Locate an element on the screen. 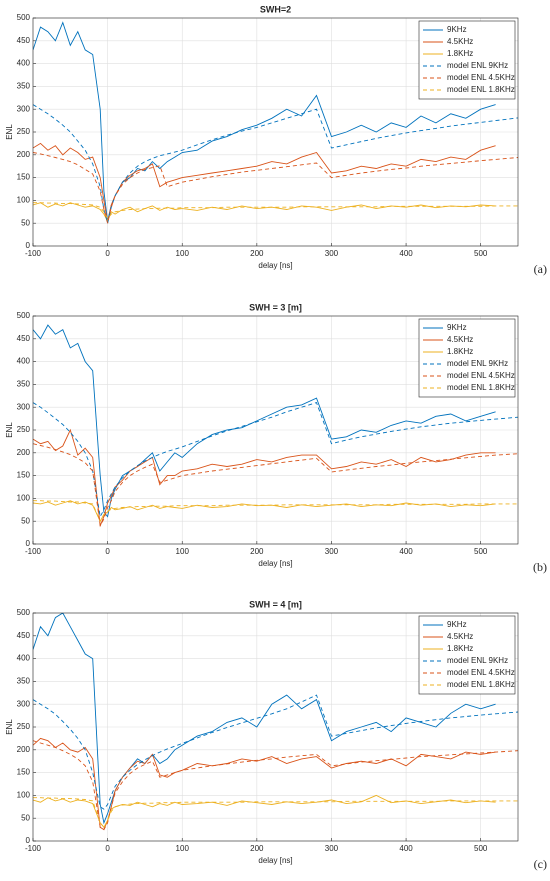  y-tick-label: 50 is located at coordinates (25, 817).